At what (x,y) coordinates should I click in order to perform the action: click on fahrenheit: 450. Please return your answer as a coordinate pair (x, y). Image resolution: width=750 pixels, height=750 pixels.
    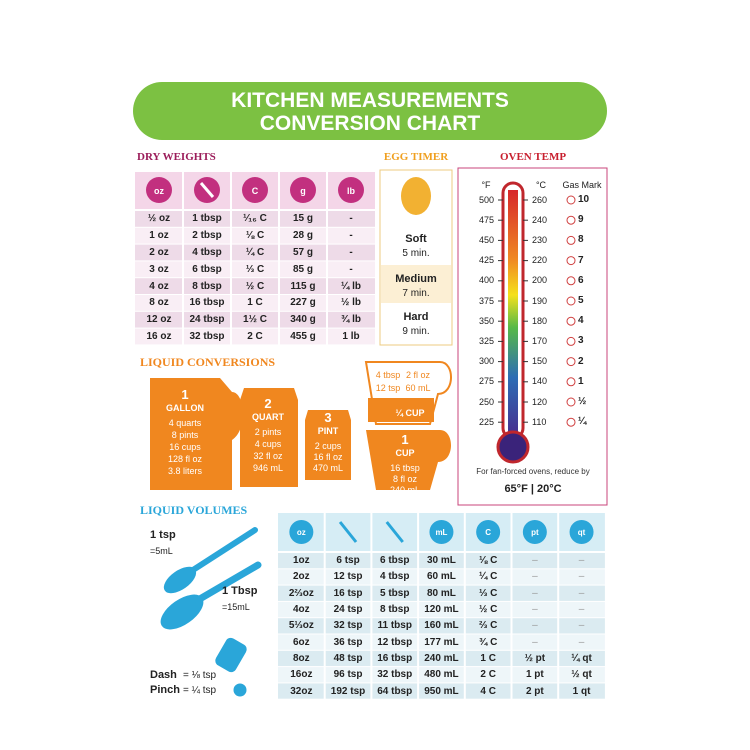
    Looking at the image, I should click on (486, 240).